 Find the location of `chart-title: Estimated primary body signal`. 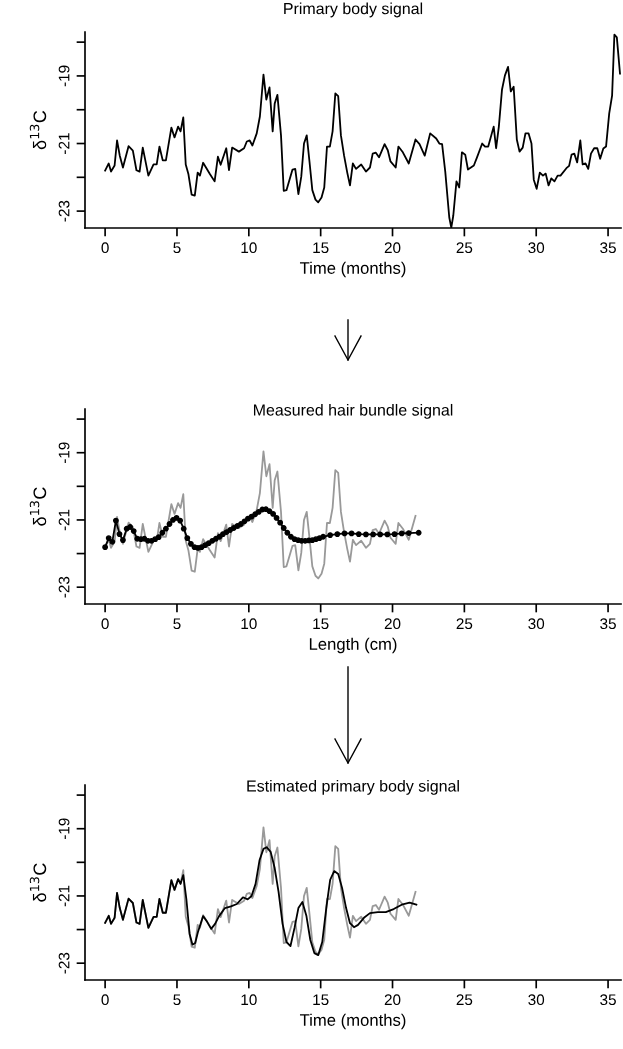

chart-title: Estimated primary body signal is located at coordinates (353, 787).